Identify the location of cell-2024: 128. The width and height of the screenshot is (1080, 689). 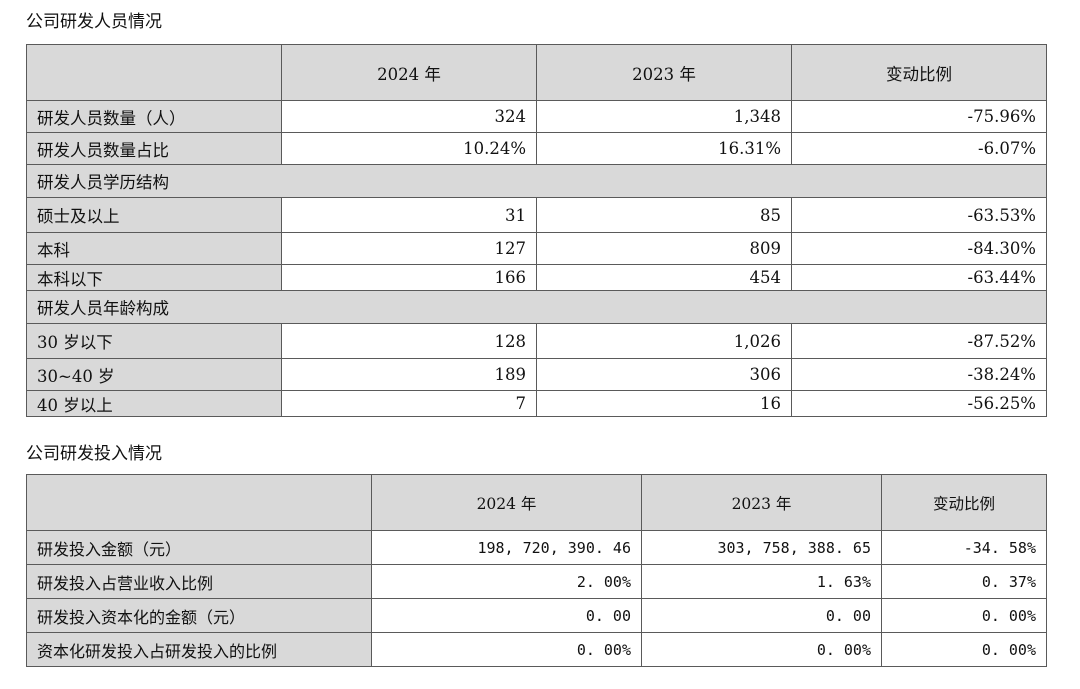
(409, 341).